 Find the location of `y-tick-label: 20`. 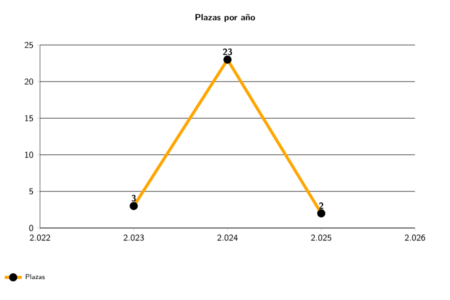

y-tick-label: 20 is located at coordinates (29, 81).